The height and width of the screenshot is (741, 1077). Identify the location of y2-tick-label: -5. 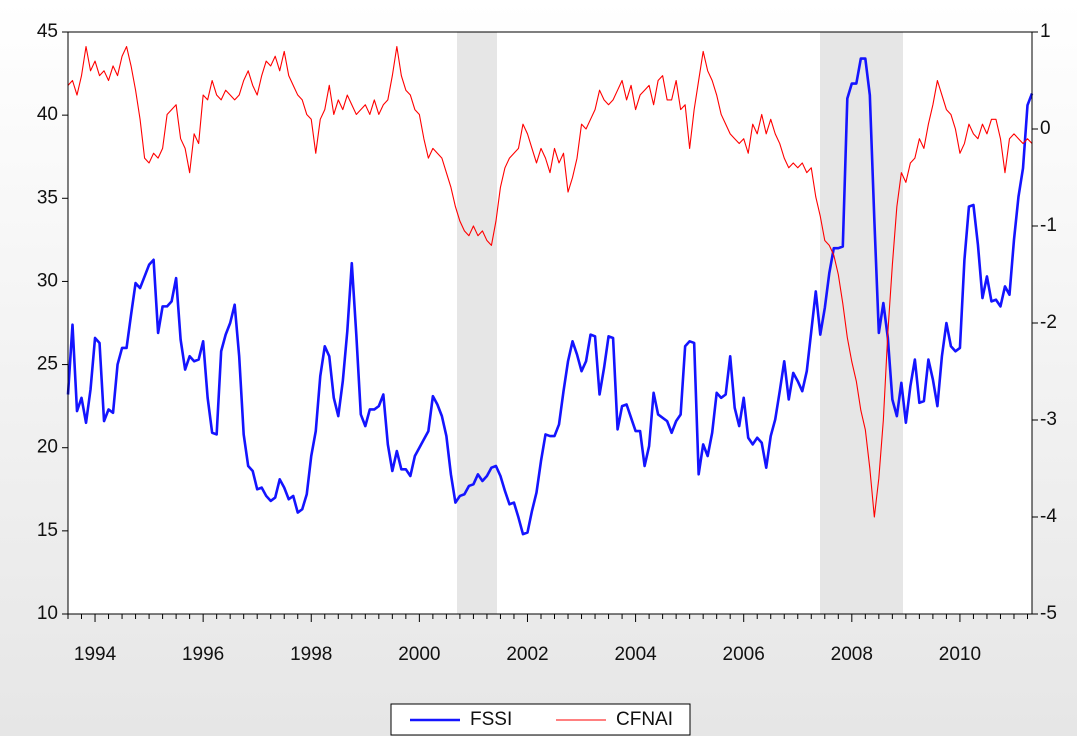
(1048, 613).